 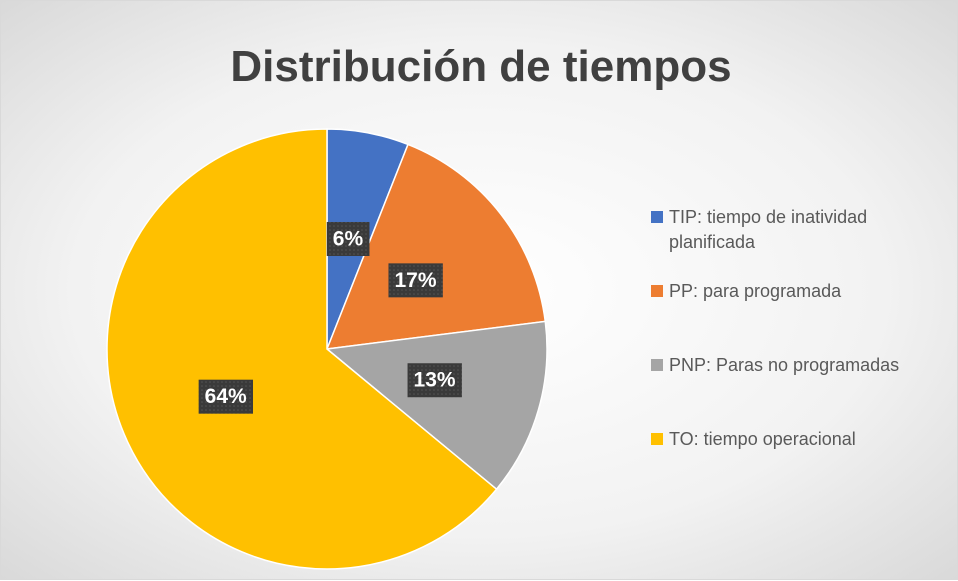 I want to click on legend-item: TIP: tiempo de inatividad planificada, so click(x=801, y=230).